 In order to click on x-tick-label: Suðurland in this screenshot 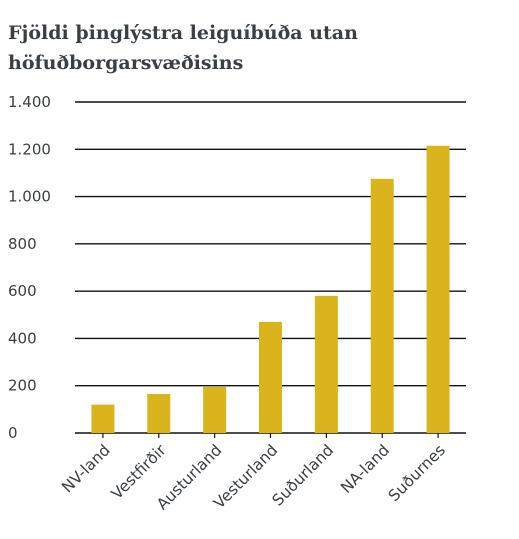, I will do `click(303, 475)`.